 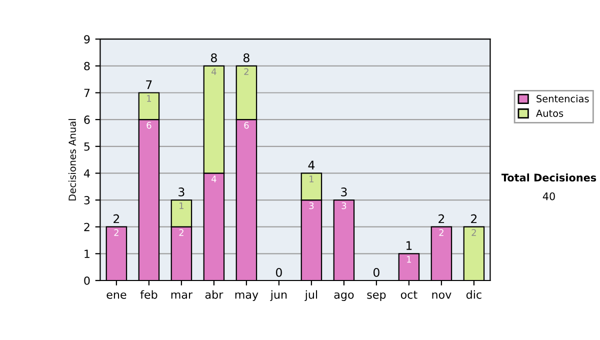 I want to click on y-tick-label: 4, so click(x=87, y=173).